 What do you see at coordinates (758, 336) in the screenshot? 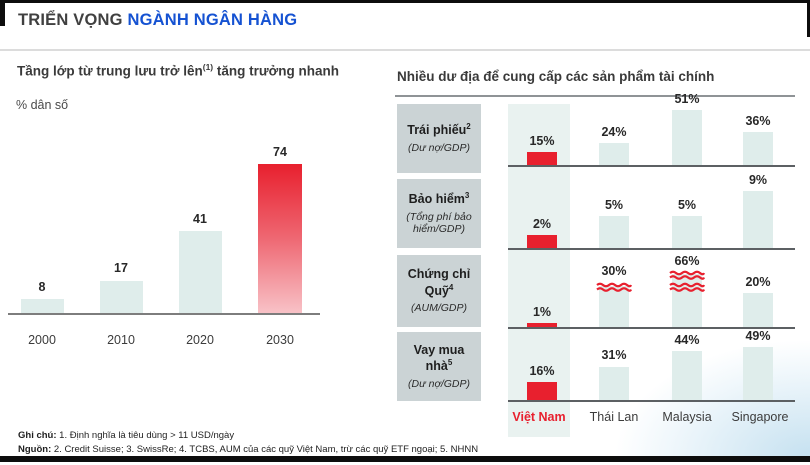
I see `bar-value-label: 49%` at bounding box center [758, 336].